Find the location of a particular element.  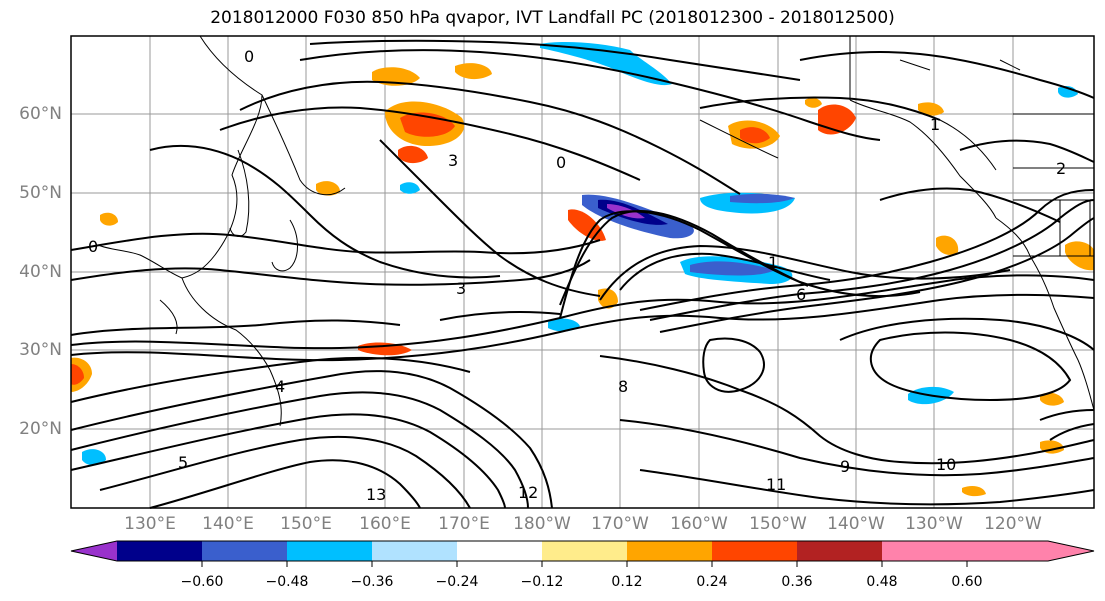

lon-label: 150°E is located at coordinates (306, 524).